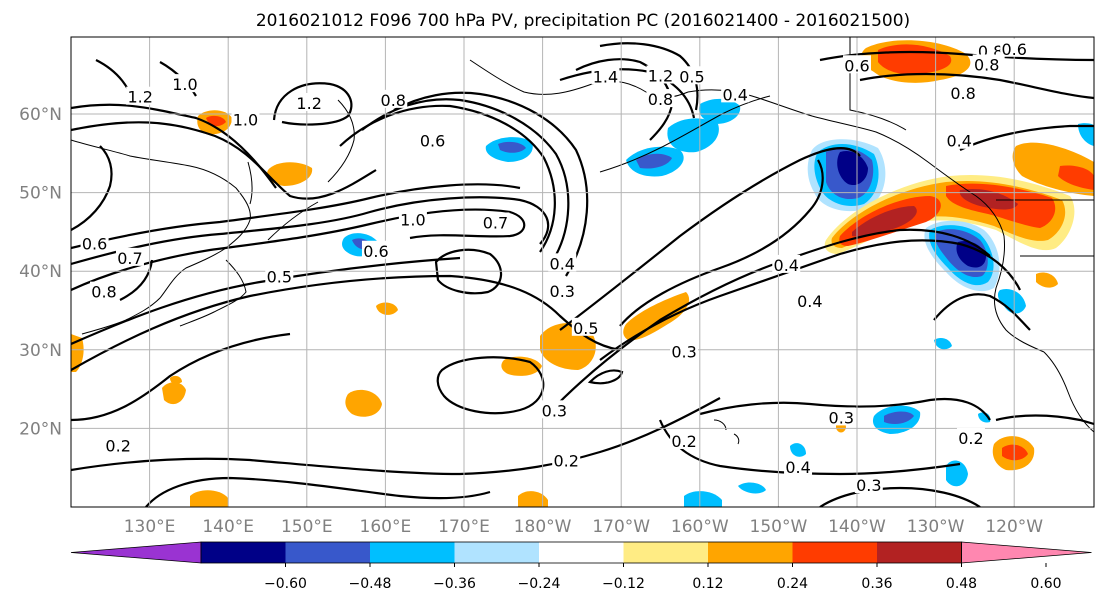 Image resolution: width=1105 pixels, height=601 pixels. I want to click on longitude-label: 180°W, so click(543, 527).